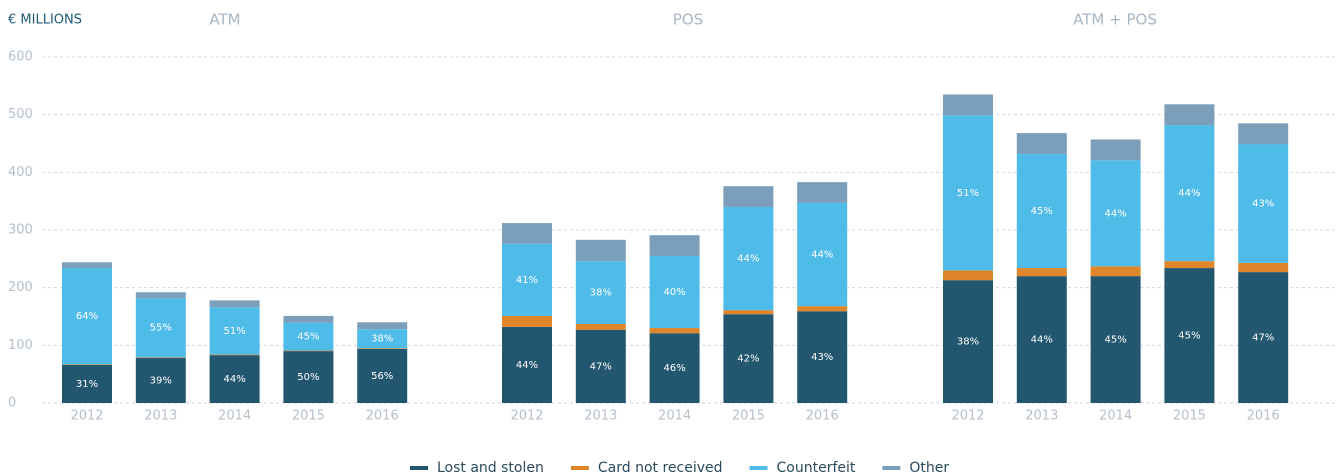 The width and height of the screenshot is (1340, 476). I want to click on y-tick-label: 200, so click(20, 287).